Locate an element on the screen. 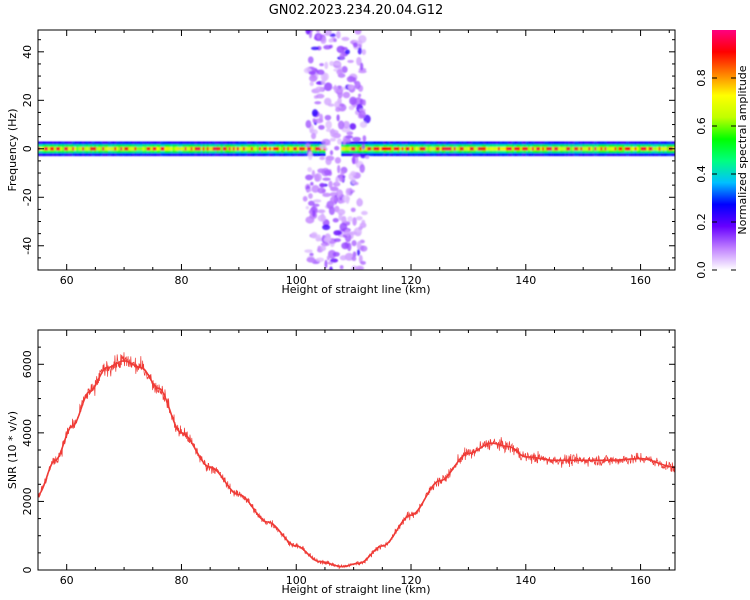  y-tick-label: -40 is located at coordinates (27, 246).